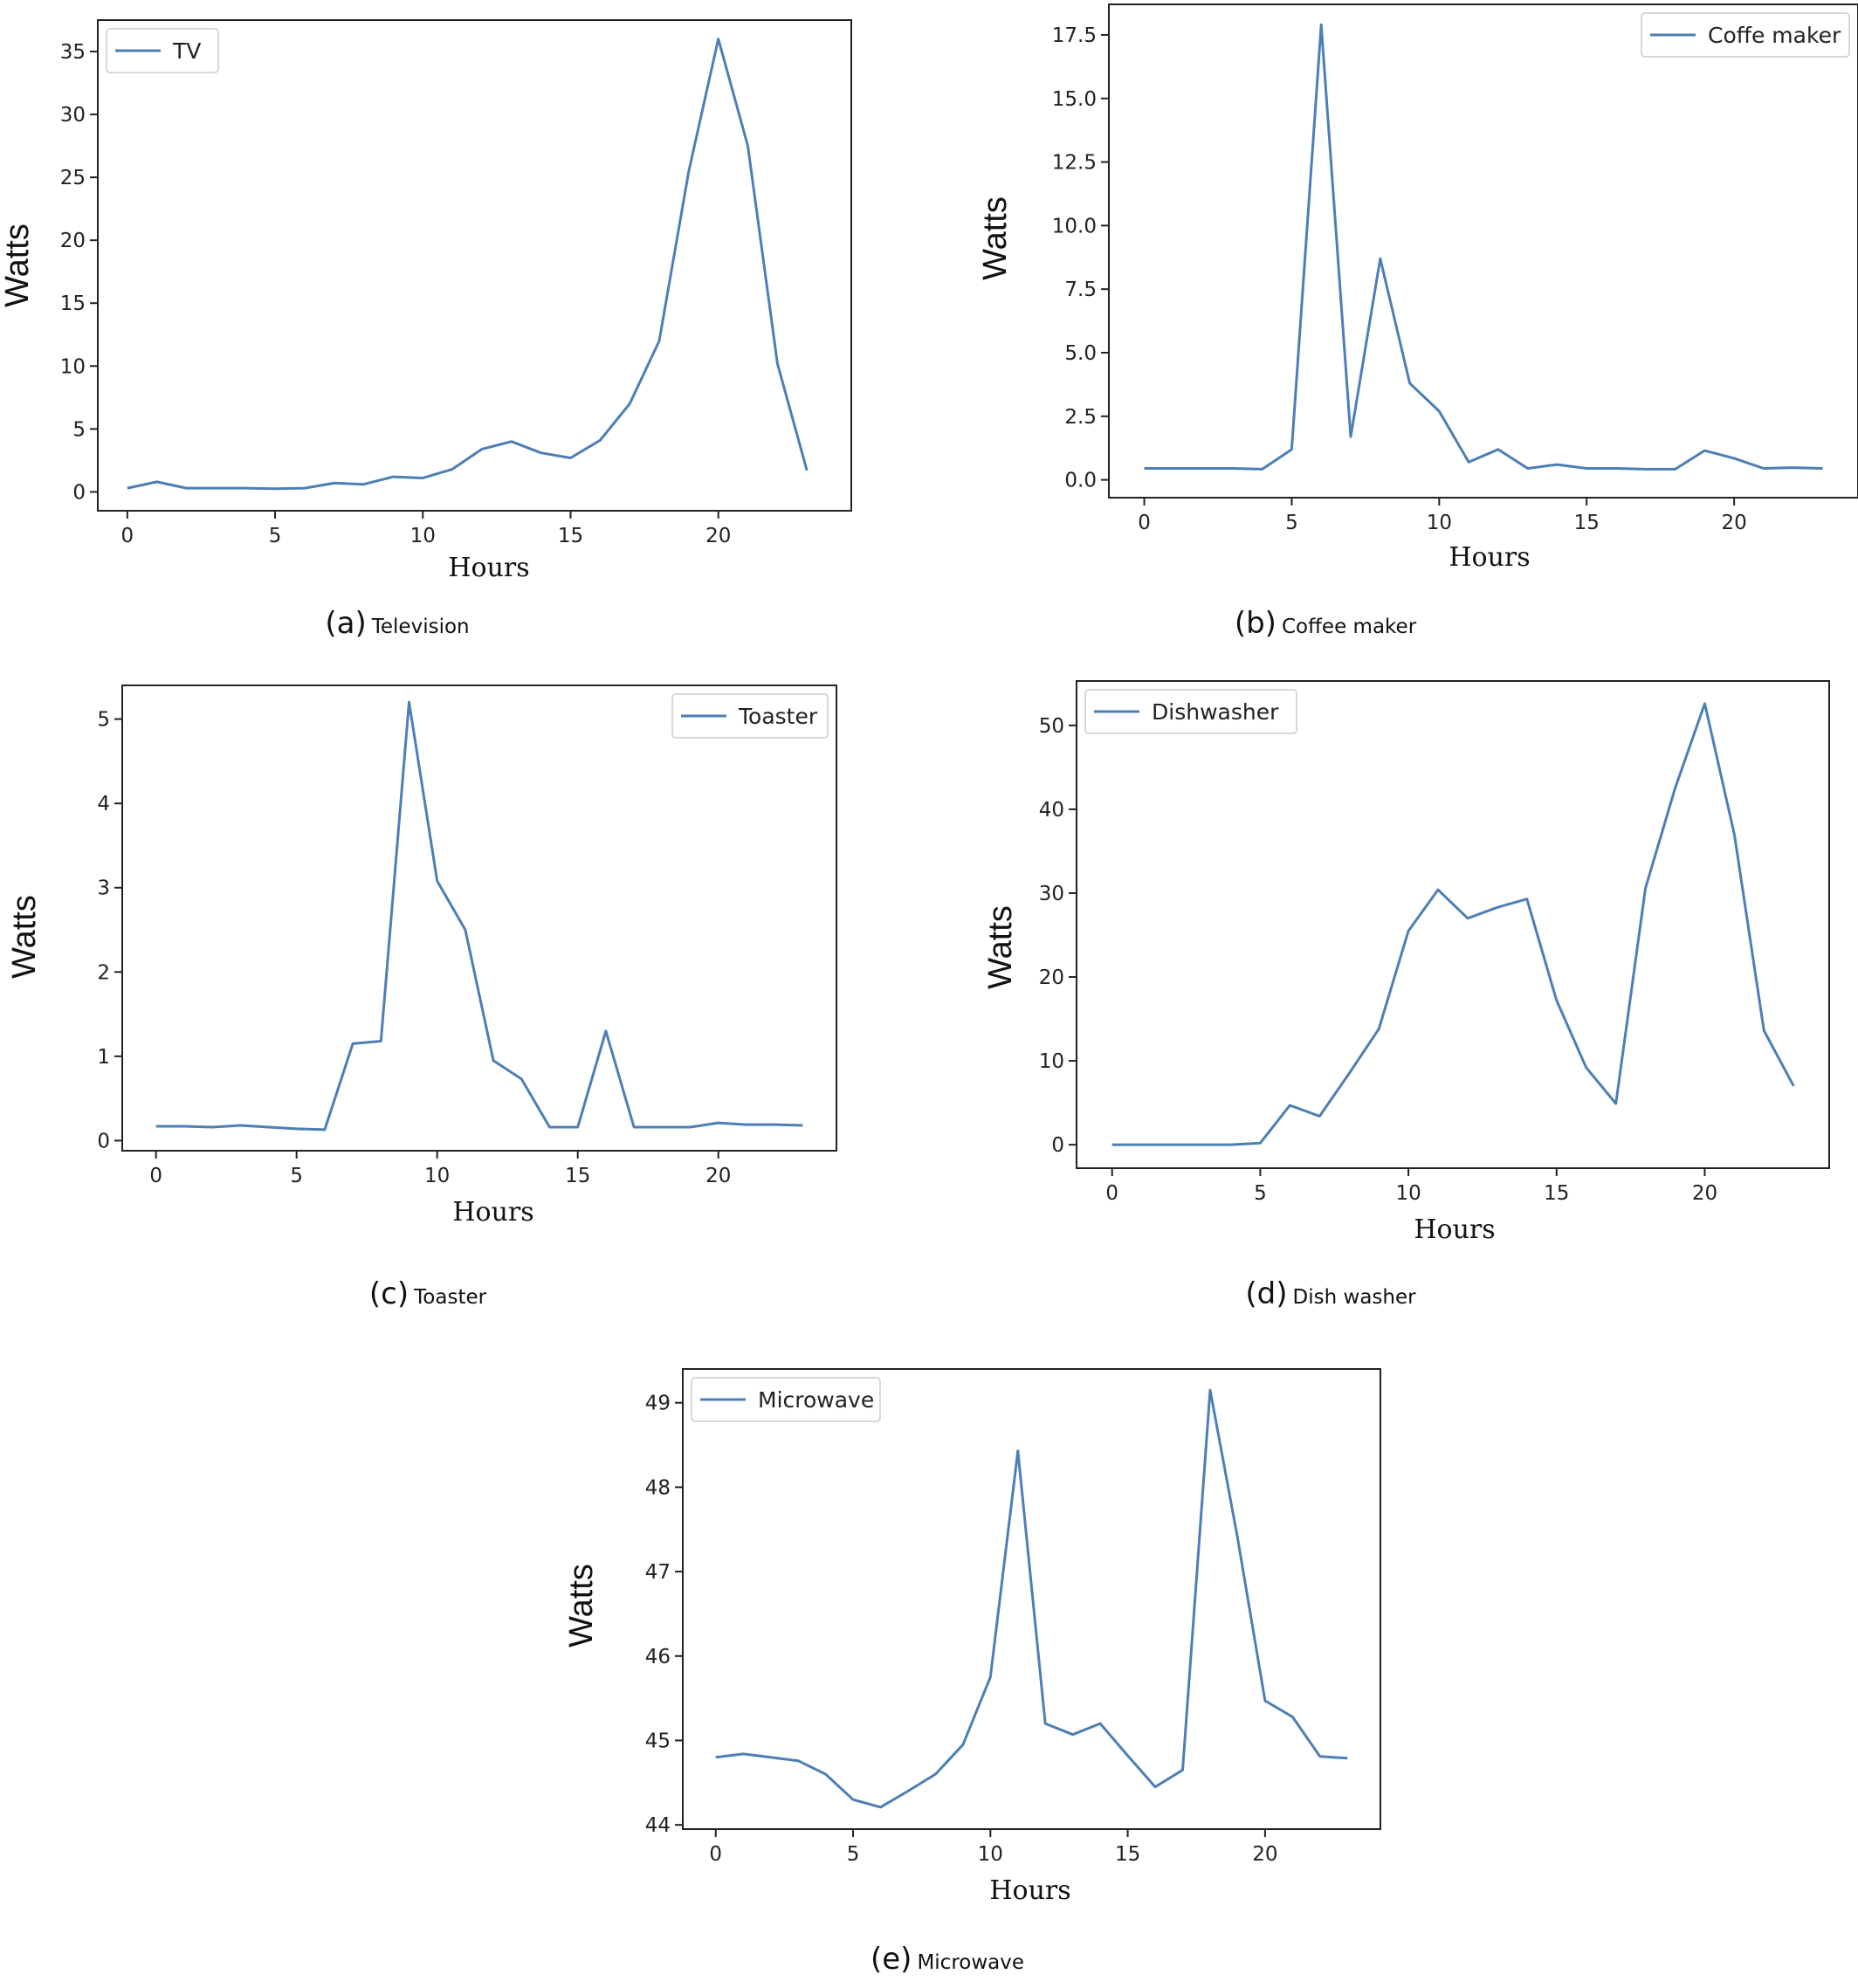 The width and height of the screenshot is (1858, 1988). I want to click on y-tick-label: 40, so click(1051, 811).